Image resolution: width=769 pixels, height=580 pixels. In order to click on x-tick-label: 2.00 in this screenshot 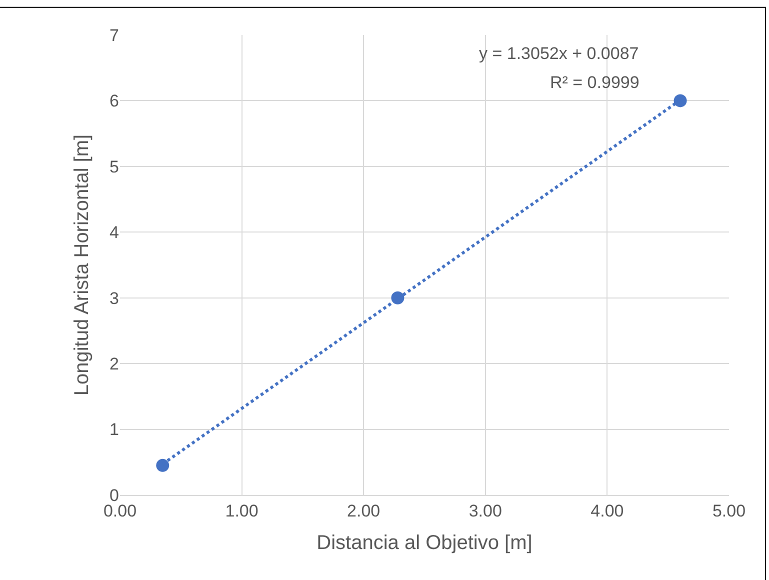, I will do `click(363, 510)`.